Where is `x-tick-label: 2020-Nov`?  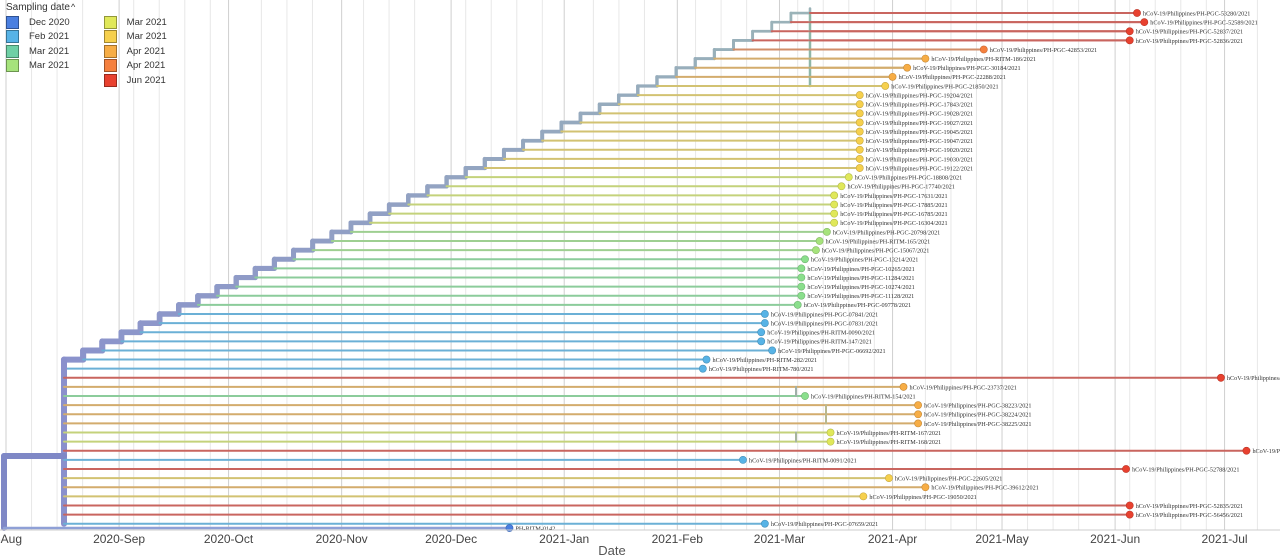 x-tick-label: 2020-Nov is located at coordinates (342, 539).